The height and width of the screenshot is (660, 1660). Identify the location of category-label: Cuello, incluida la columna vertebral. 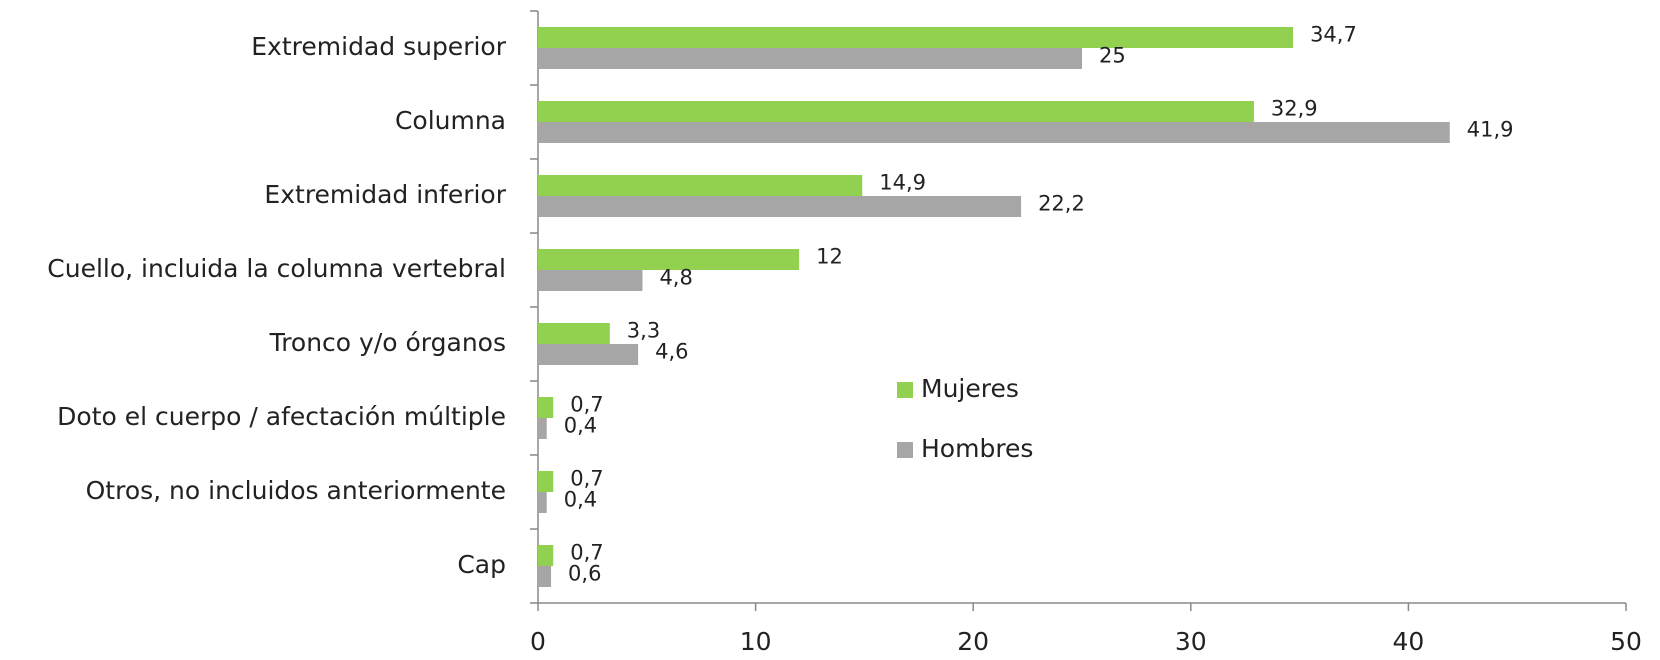
(276, 268).